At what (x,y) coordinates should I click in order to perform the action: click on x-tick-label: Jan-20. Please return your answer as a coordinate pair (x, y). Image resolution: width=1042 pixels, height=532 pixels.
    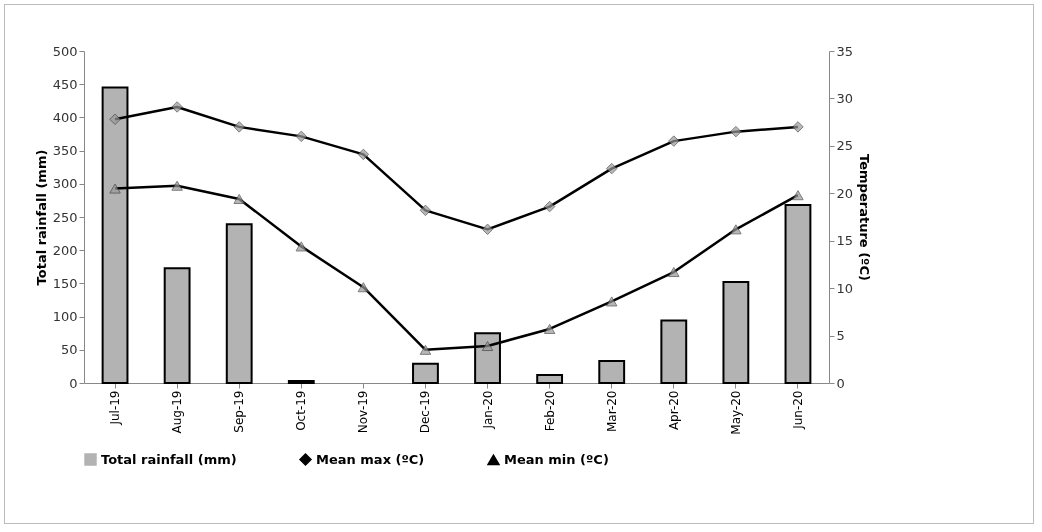
    Looking at the image, I should click on (487, 410).